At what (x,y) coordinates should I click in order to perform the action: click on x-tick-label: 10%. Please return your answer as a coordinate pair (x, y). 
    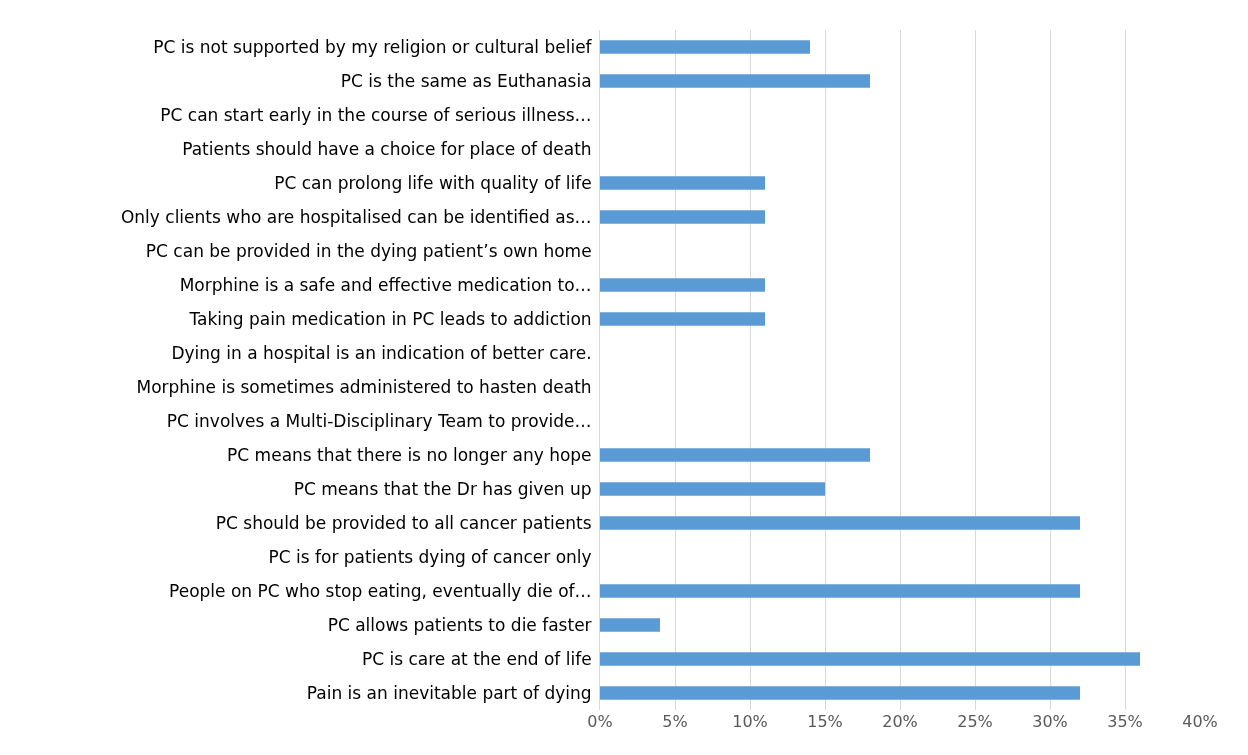
    Looking at the image, I should click on (750, 721).